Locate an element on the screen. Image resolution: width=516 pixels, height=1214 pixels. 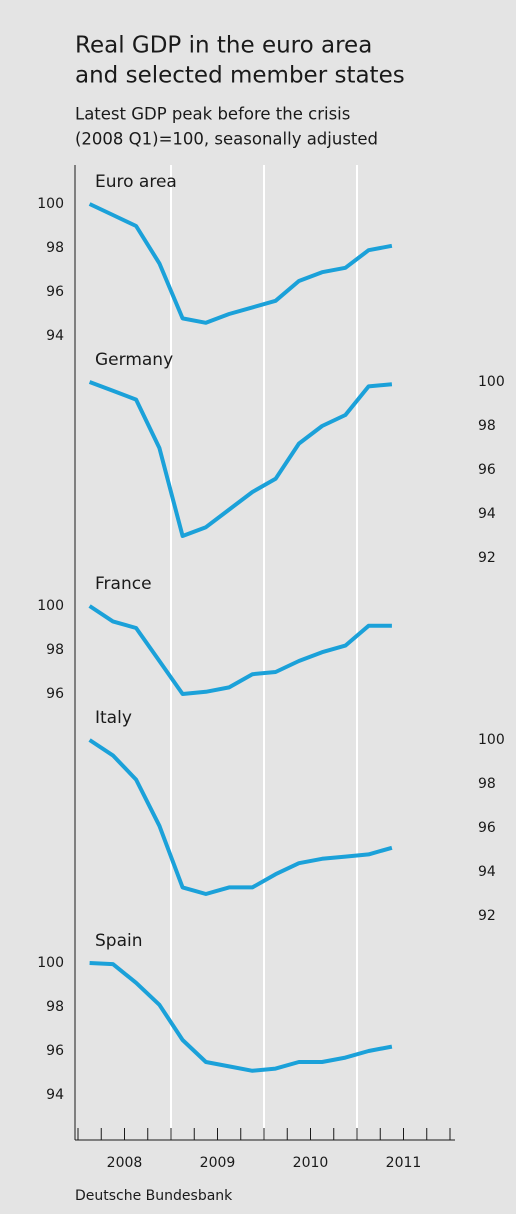
x-tick-label: 2008 is located at coordinates (125, 1163).